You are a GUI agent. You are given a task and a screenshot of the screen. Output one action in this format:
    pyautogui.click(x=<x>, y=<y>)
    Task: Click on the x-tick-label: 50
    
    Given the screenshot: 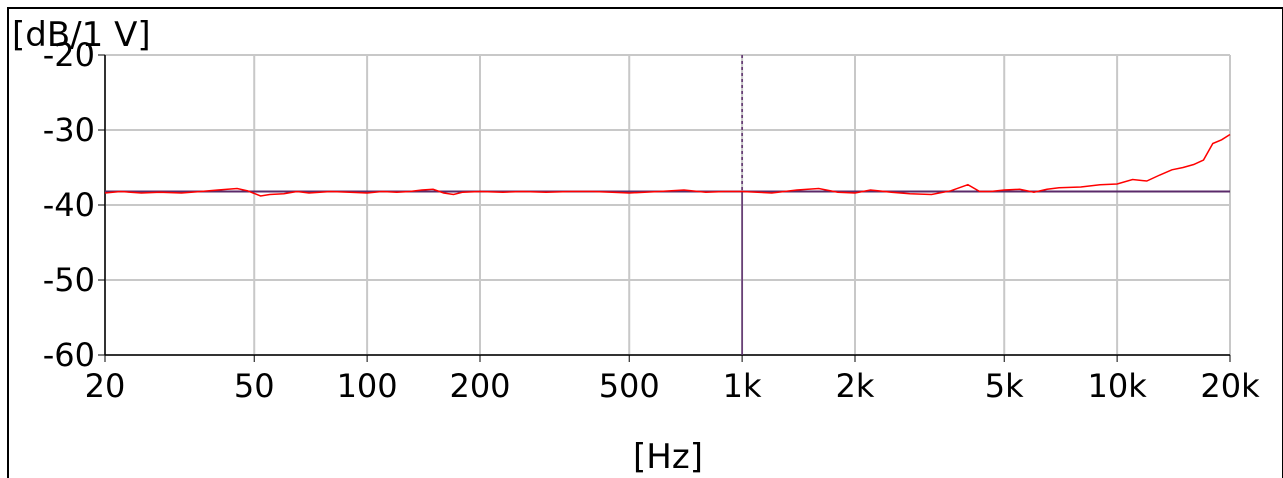 What is the action you would take?
    pyautogui.click(x=254, y=386)
    